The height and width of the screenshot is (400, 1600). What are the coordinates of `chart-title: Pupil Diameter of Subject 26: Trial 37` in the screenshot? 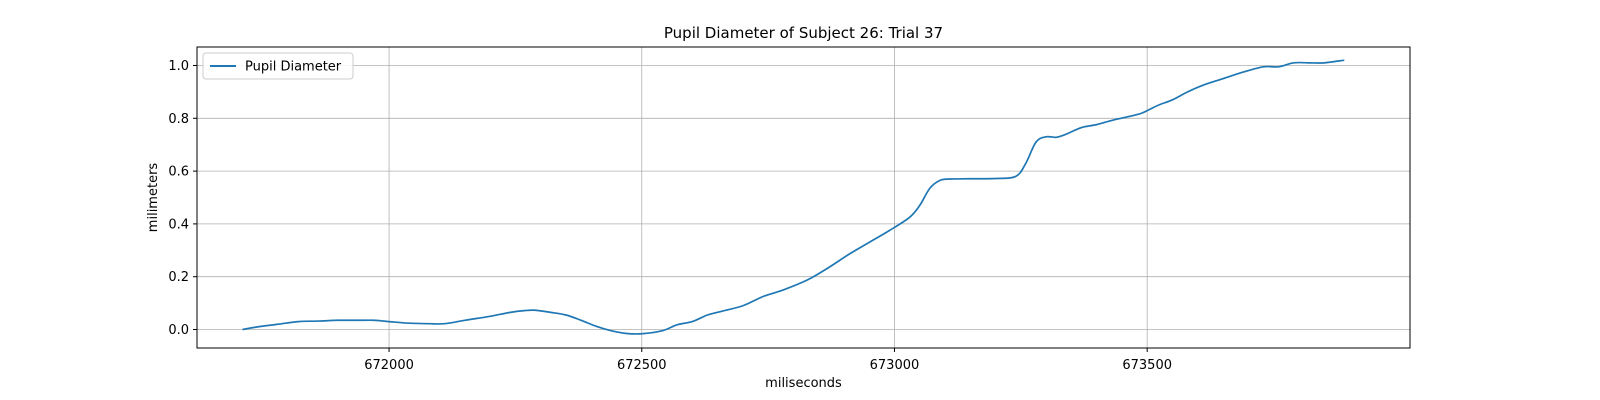 It's located at (803, 33).